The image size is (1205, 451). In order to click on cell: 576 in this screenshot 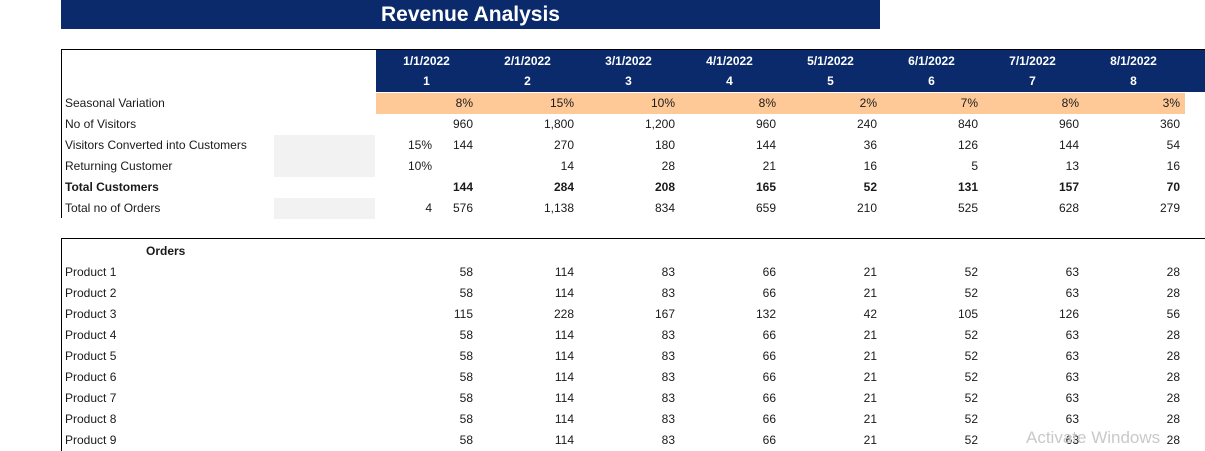, I will do `click(462, 208)`.